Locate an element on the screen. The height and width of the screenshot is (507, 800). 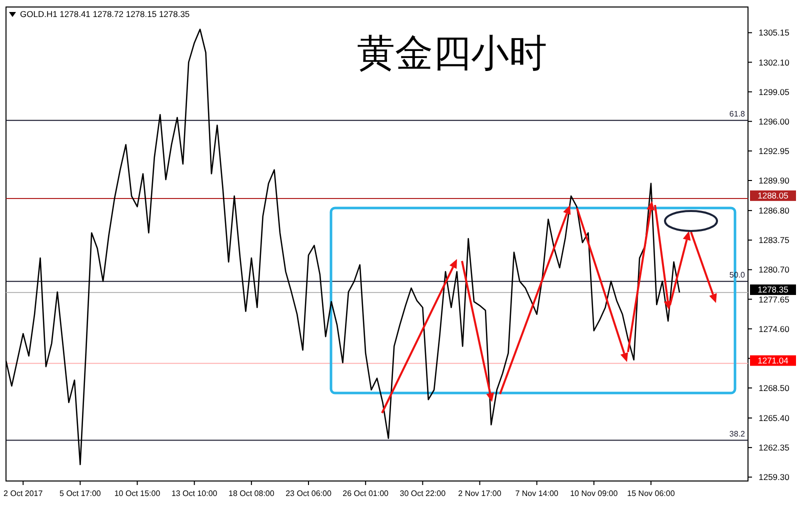
x-tick-label: 10 Oct 15:00 is located at coordinates (137, 493).